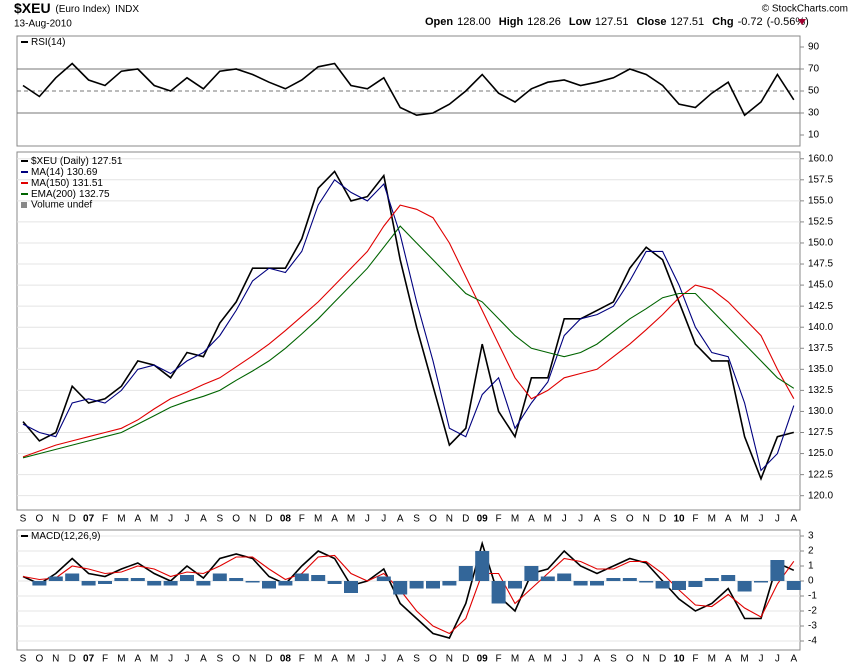  I want to click on y-tick-label: 122.5, so click(820, 474).